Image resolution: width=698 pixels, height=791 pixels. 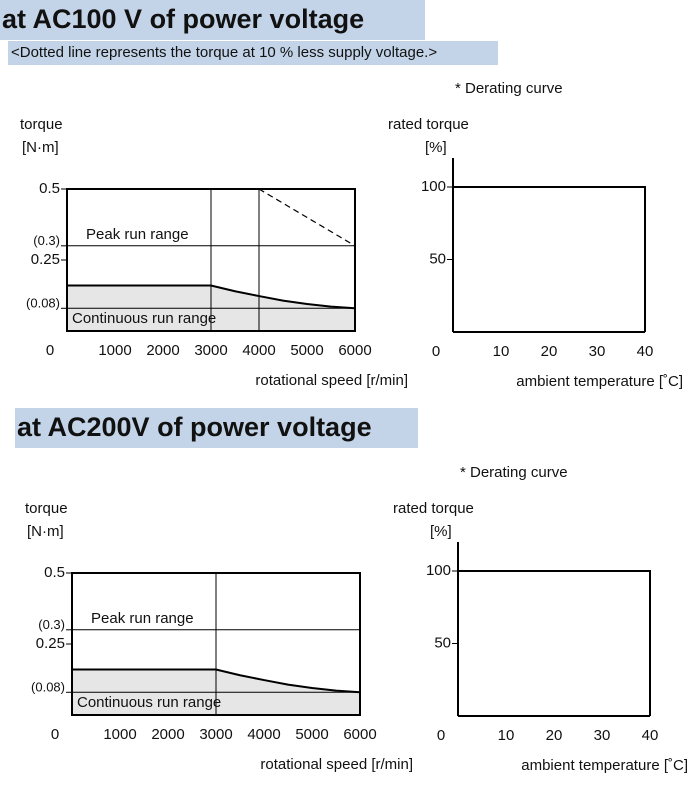 I want to click on note-band, so click(x=253, y=53).